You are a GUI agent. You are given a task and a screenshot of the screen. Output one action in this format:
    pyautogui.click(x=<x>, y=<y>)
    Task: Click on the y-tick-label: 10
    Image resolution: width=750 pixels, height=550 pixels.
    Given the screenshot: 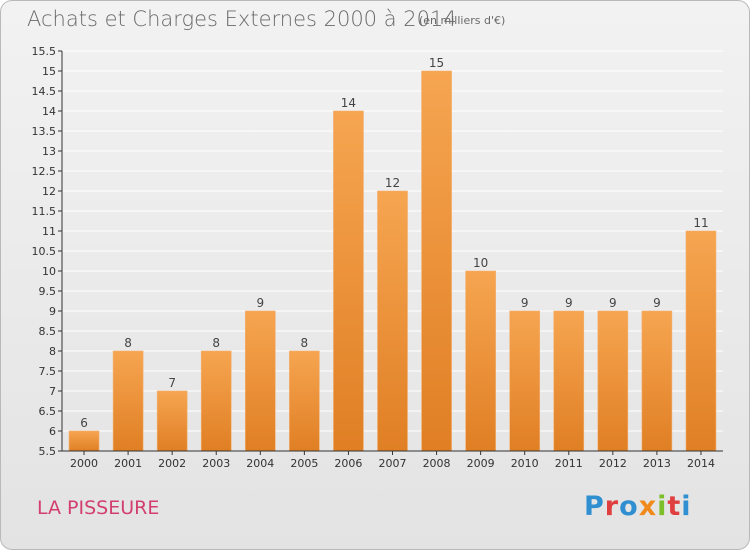 What is the action you would take?
    pyautogui.click(x=49, y=271)
    